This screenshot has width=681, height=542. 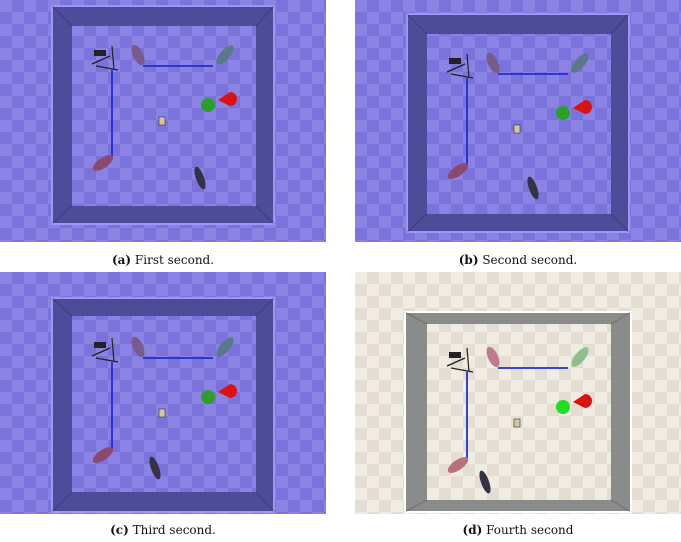 I want to click on subfigure-c-label: (c), so click(x=119, y=530).